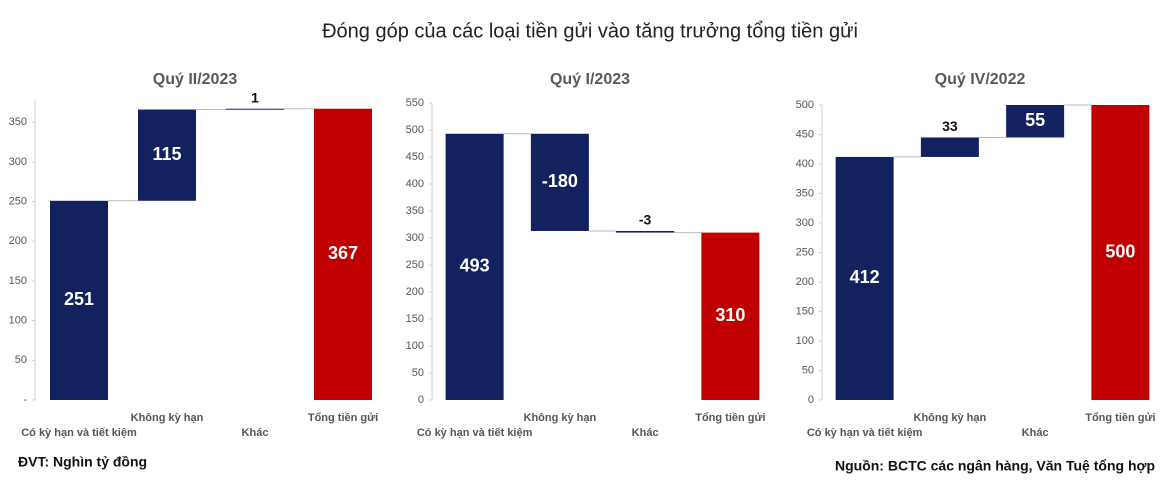  What do you see at coordinates (645, 220) in the screenshot?
I see `data-label: -3` at bounding box center [645, 220].